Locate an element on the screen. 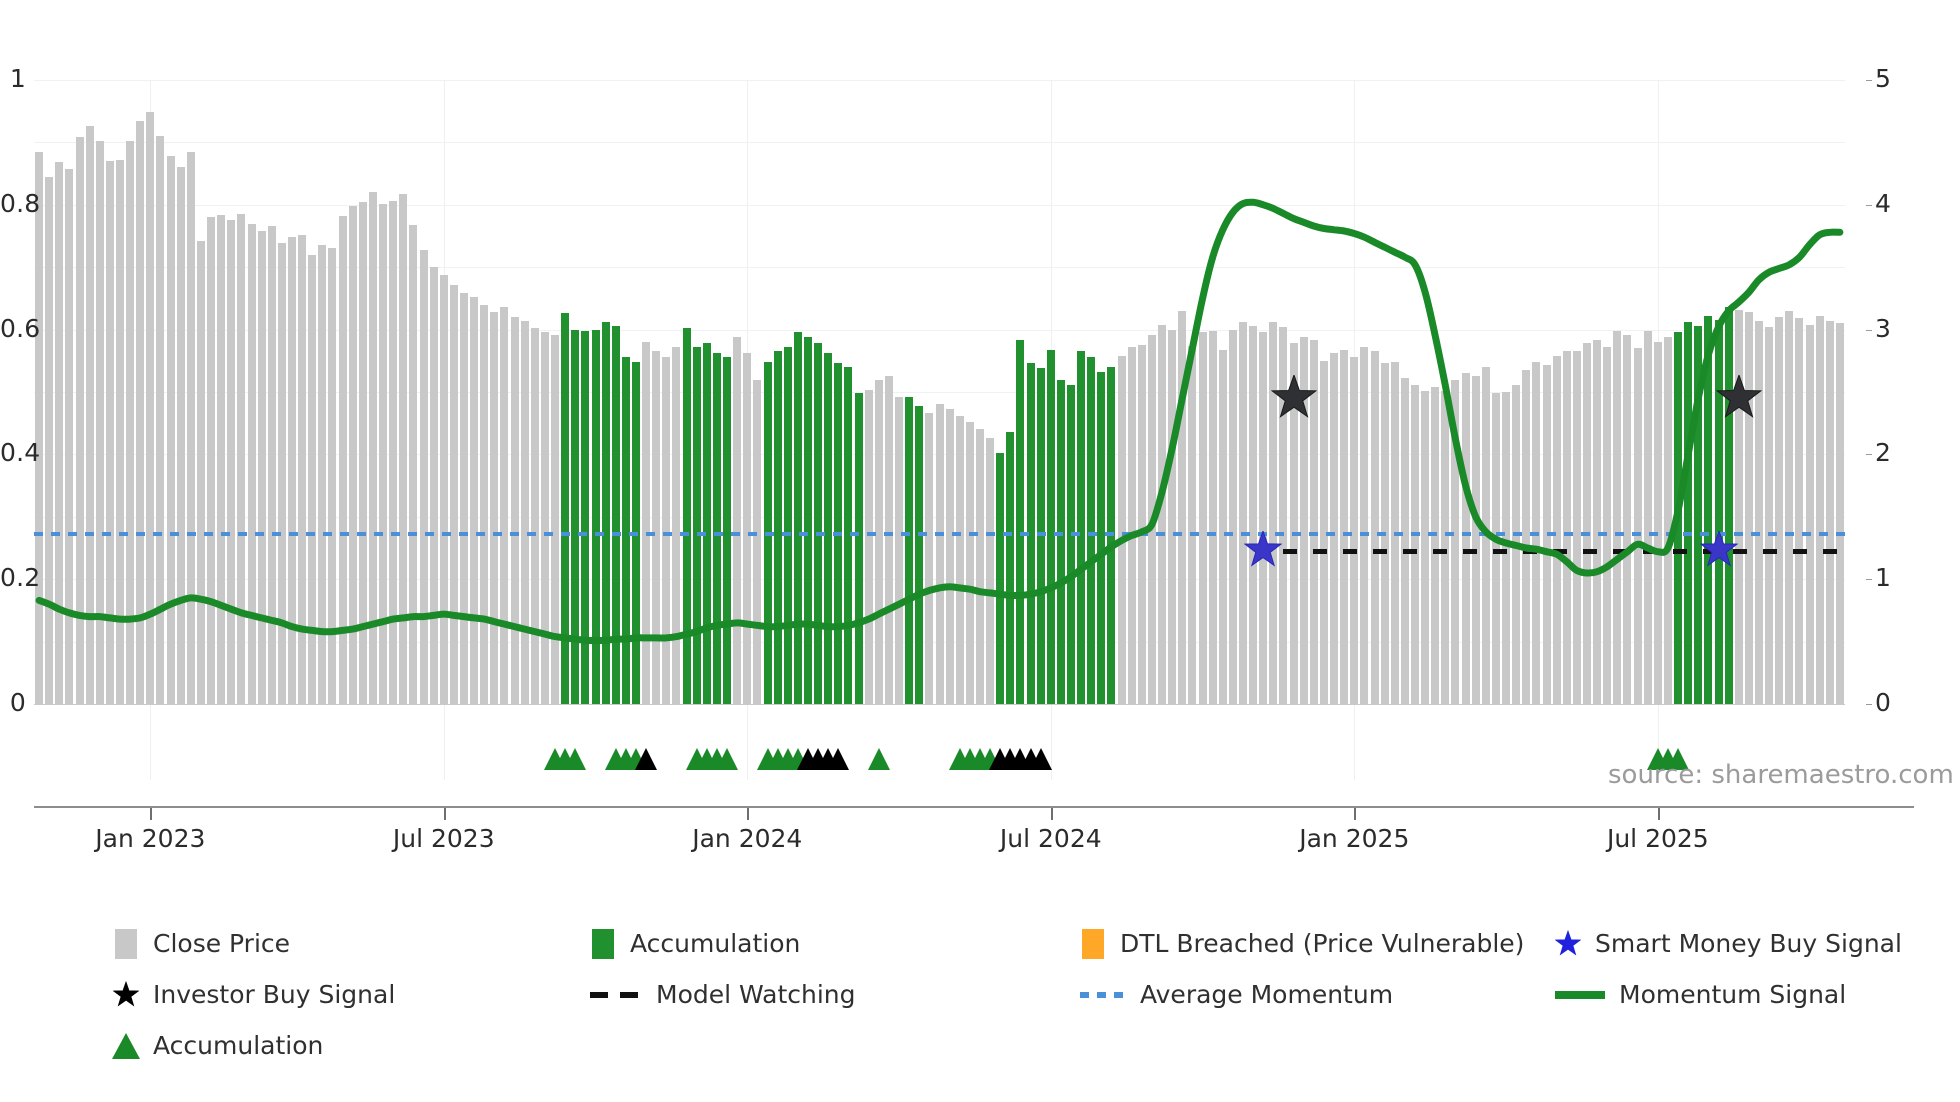 Image resolution: width=1960 pixels, height=1102 pixels. y-axis-right-tick-label: 2 is located at coordinates (1883, 453).